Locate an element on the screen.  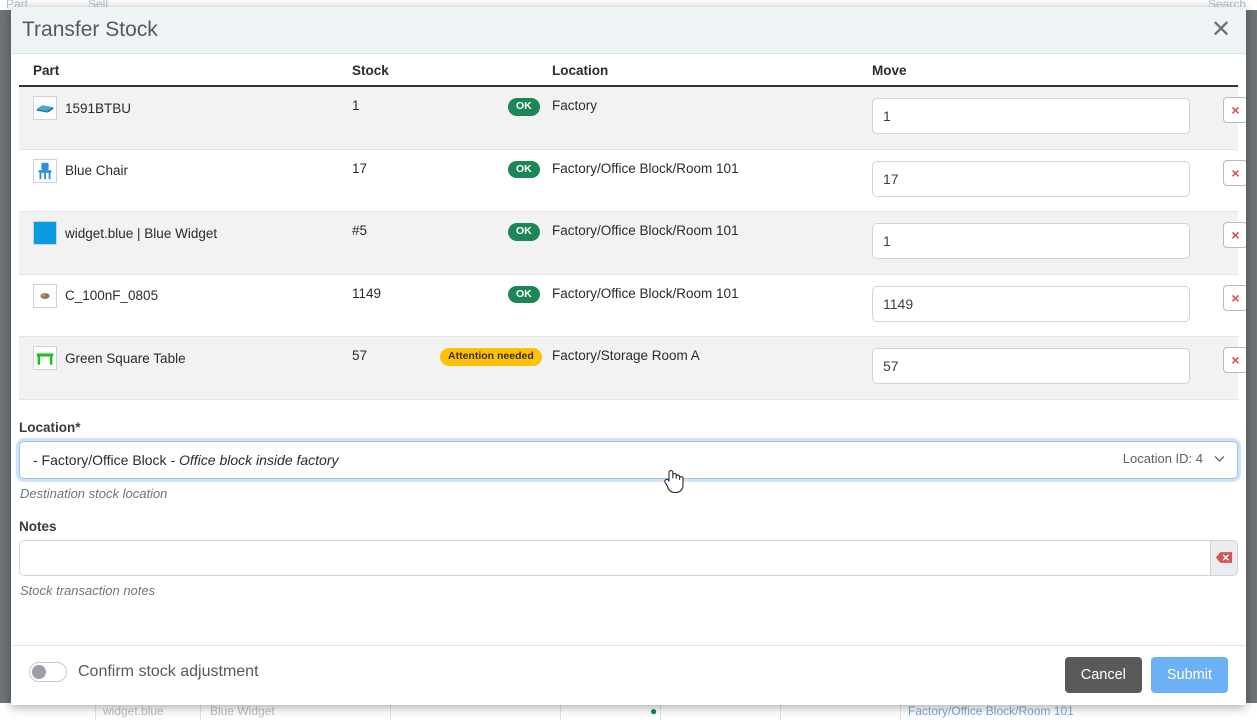
cancel-button: Cancel is located at coordinates (1103, 675).